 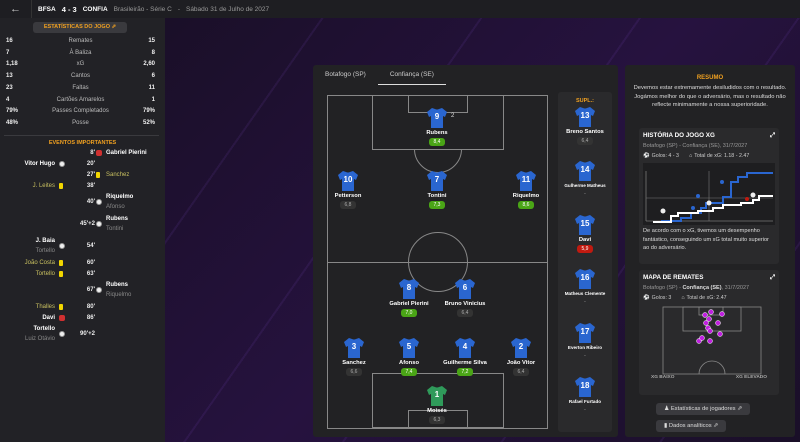 I want to click on stat-label: Posse, so click(x=80, y=122).